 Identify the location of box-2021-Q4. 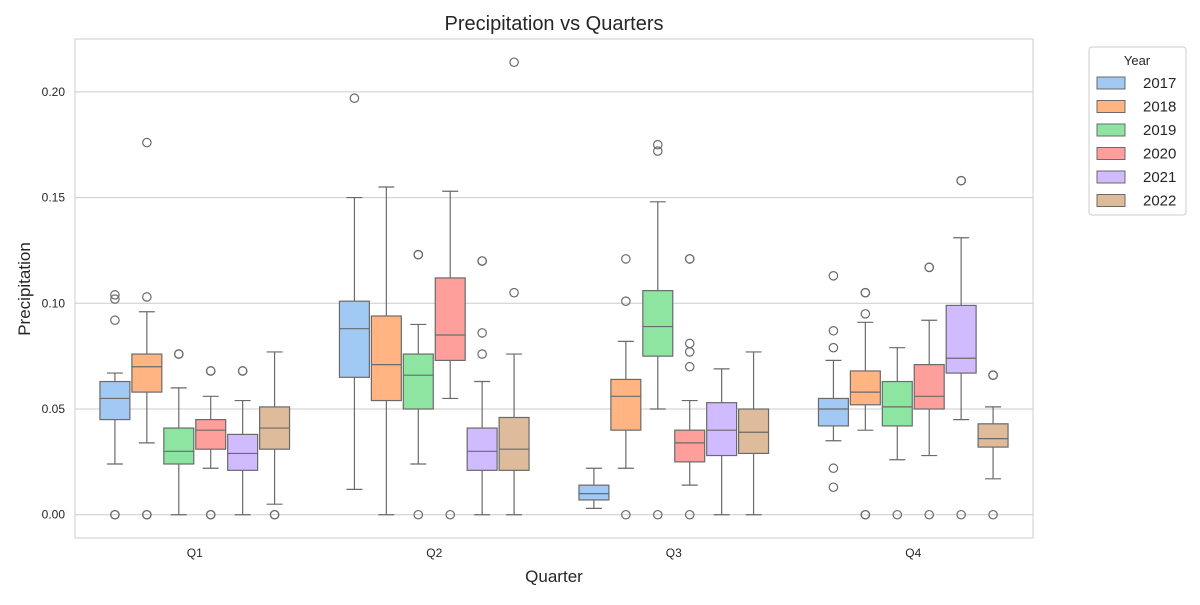
(961, 347).